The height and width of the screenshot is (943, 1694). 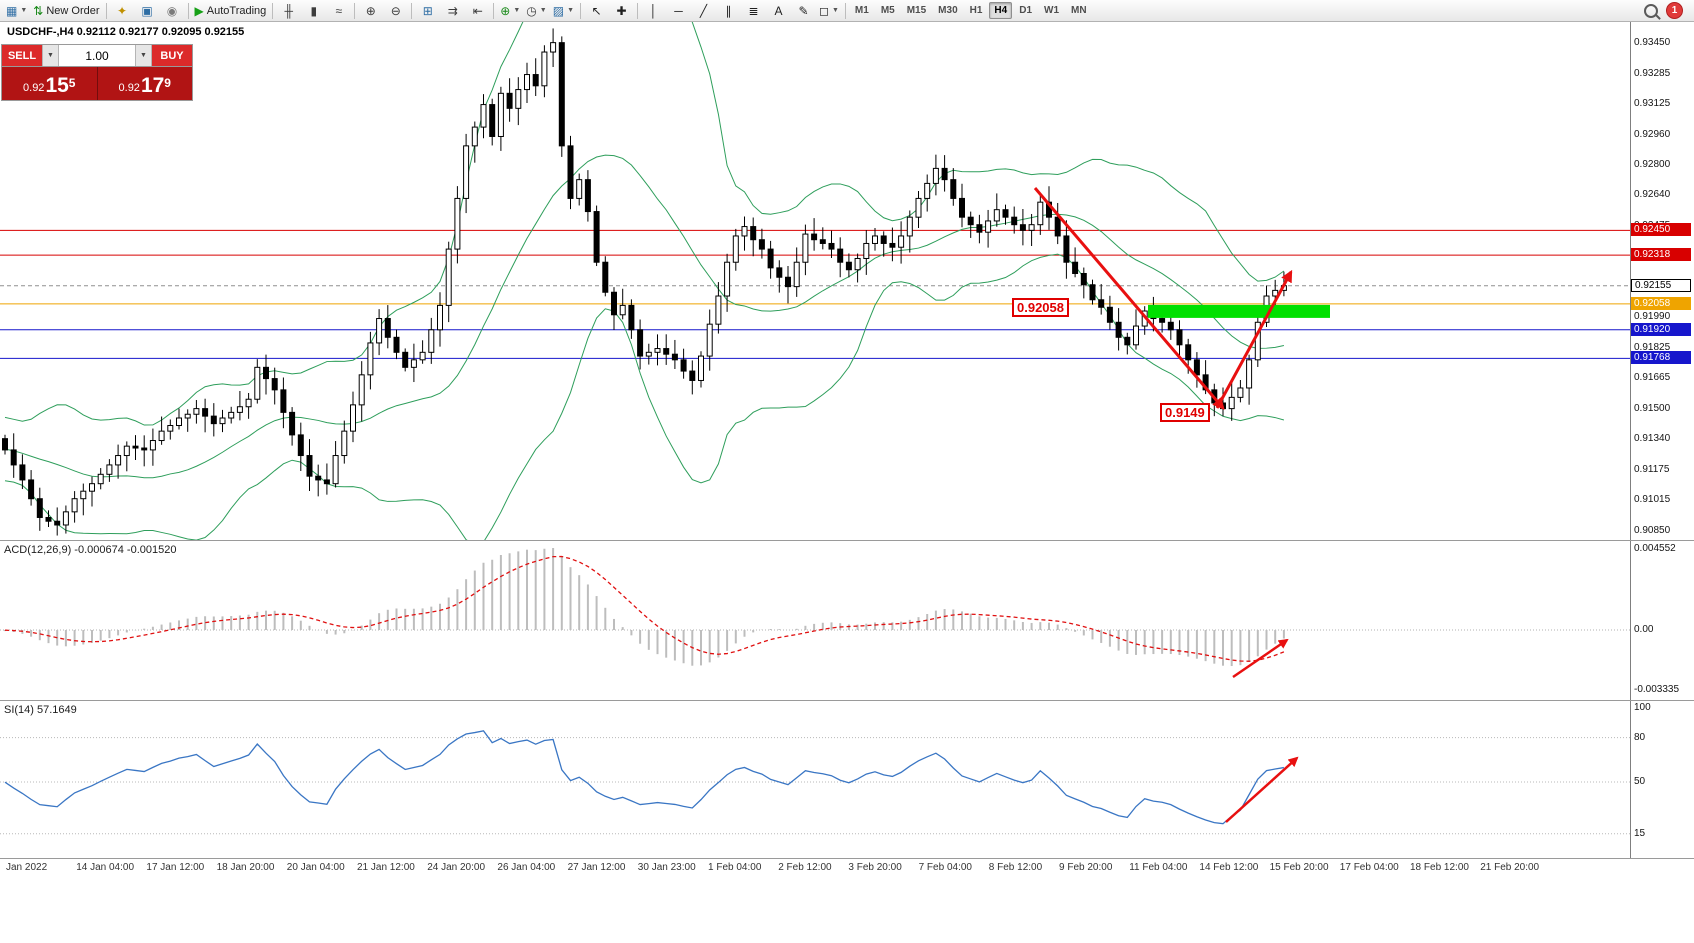 I want to click on date-label: 8 Feb 12:00, so click(x=1015, y=867).